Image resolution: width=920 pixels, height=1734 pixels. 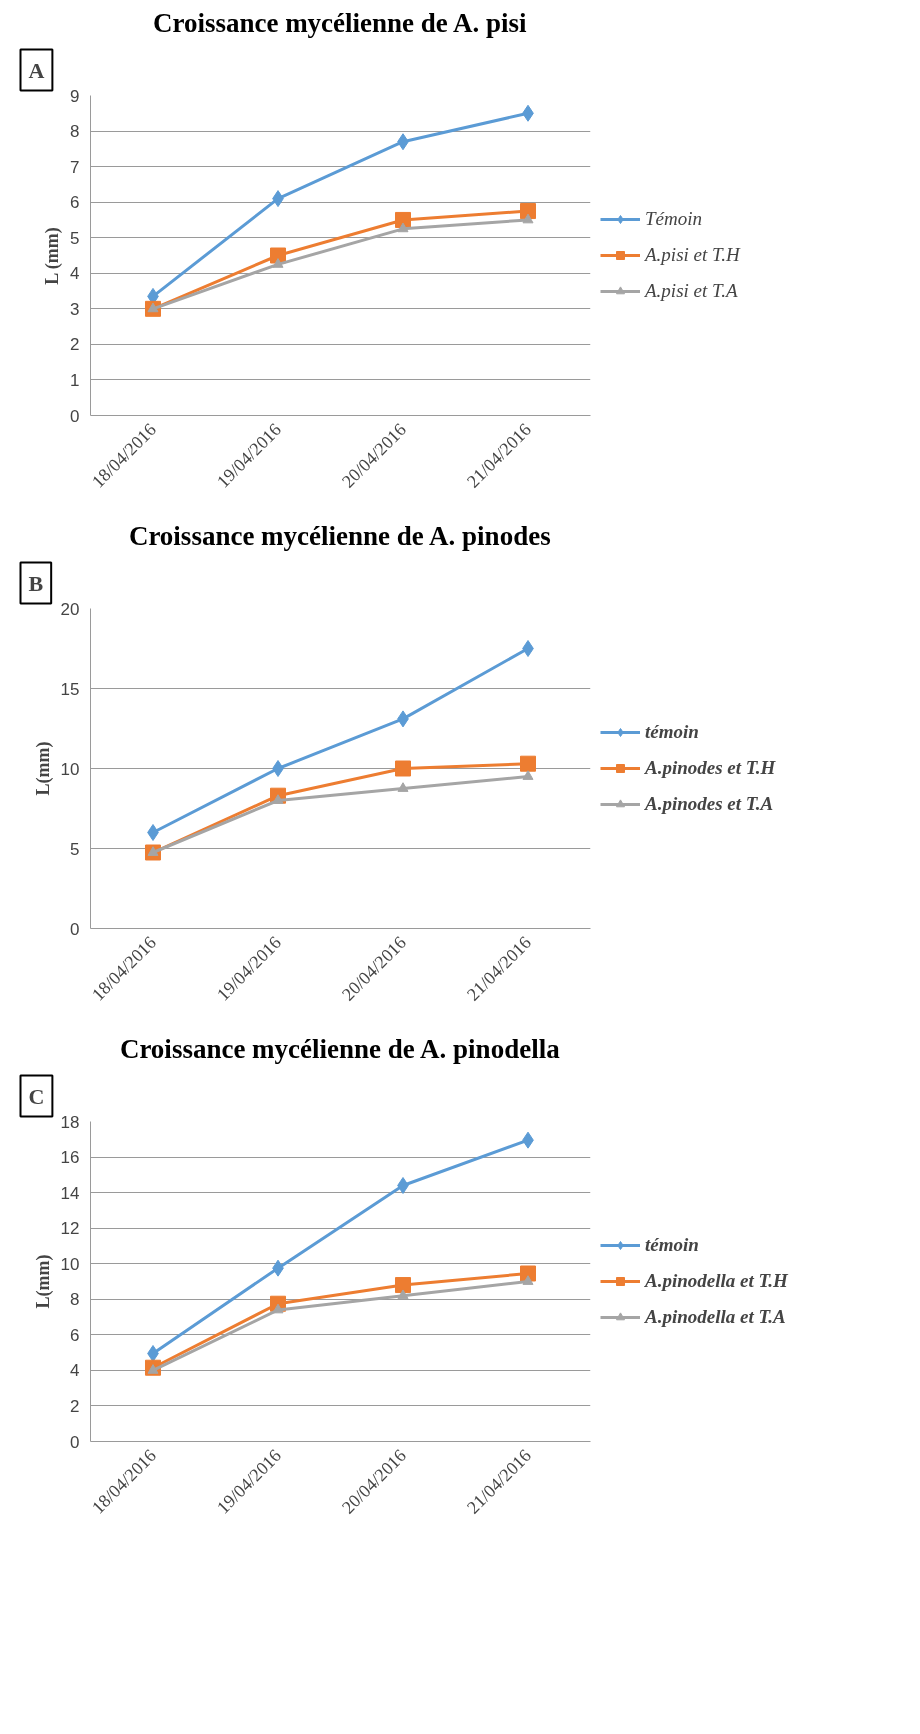 What do you see at coordinates (70, 1229) in the screenshot?
I see `y-tick-label: 12` at bounding box center [70, 1229].